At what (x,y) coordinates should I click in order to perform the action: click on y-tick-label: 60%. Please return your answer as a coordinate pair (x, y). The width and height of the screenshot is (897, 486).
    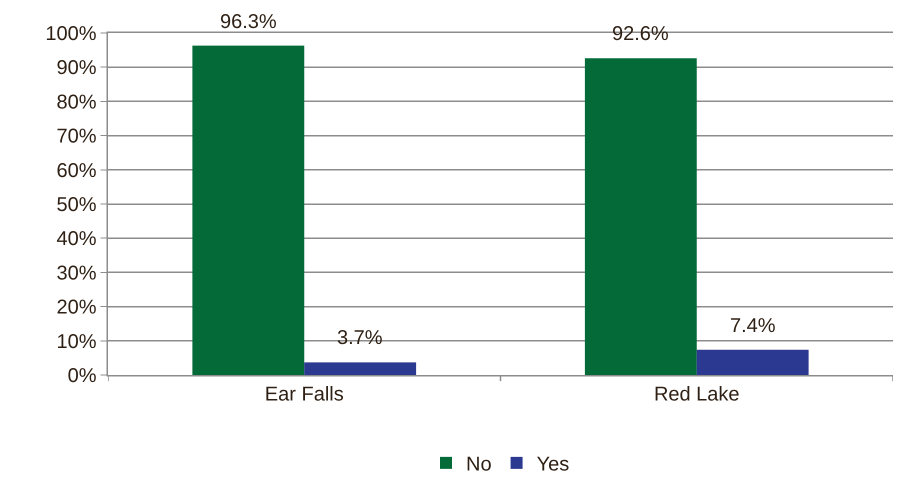
    Looking at the image, I should click on (76, 171).